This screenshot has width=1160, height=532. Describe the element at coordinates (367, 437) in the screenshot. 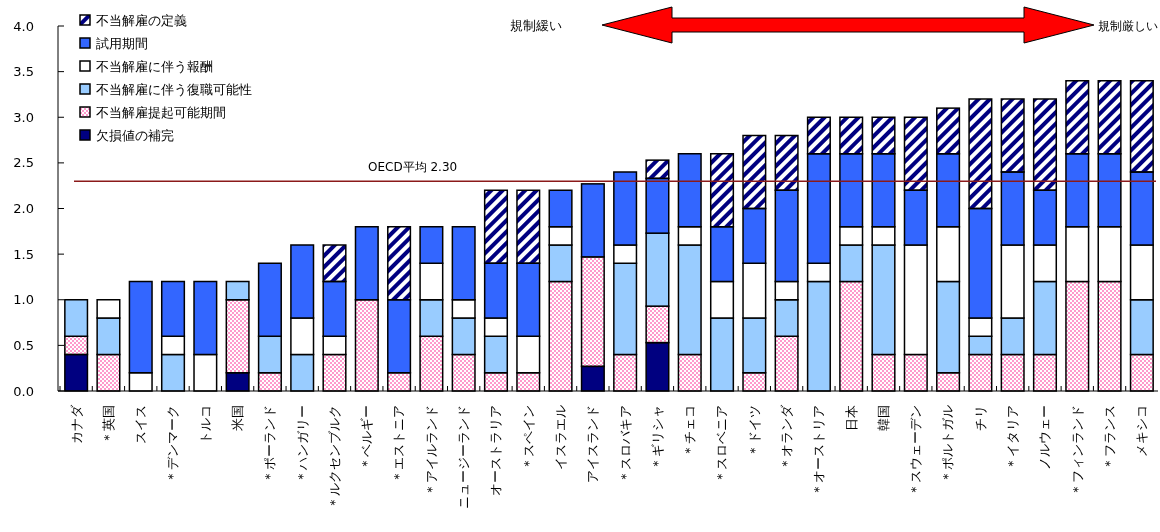

I see `x-tick-label: ＊ベルギー` at that location.